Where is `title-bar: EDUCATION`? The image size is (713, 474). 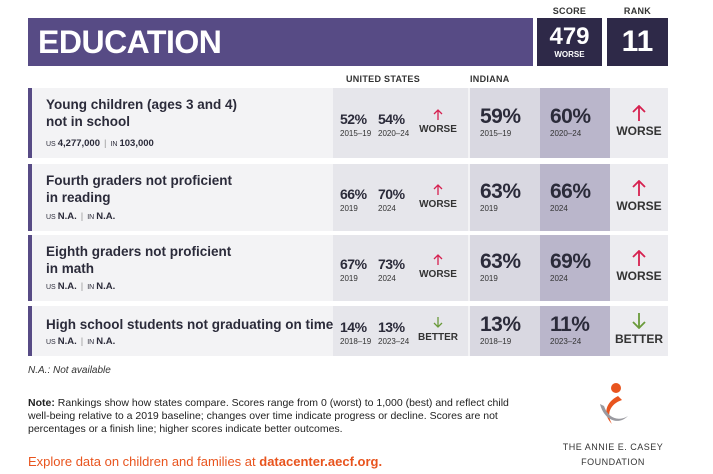
title-bar: EDUCATION is located at coordinates (280, 42).